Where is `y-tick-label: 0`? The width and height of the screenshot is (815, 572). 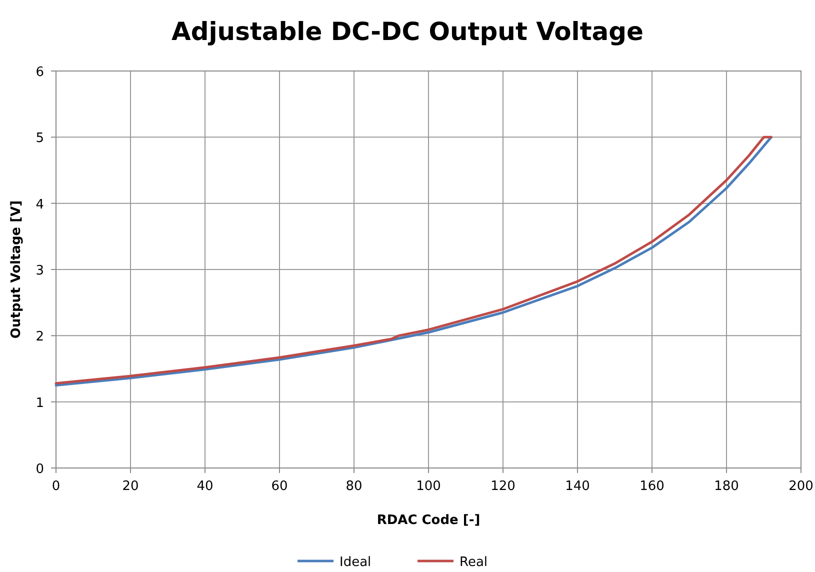
y-tick-label: 0 is located at coordinates (40, 469).